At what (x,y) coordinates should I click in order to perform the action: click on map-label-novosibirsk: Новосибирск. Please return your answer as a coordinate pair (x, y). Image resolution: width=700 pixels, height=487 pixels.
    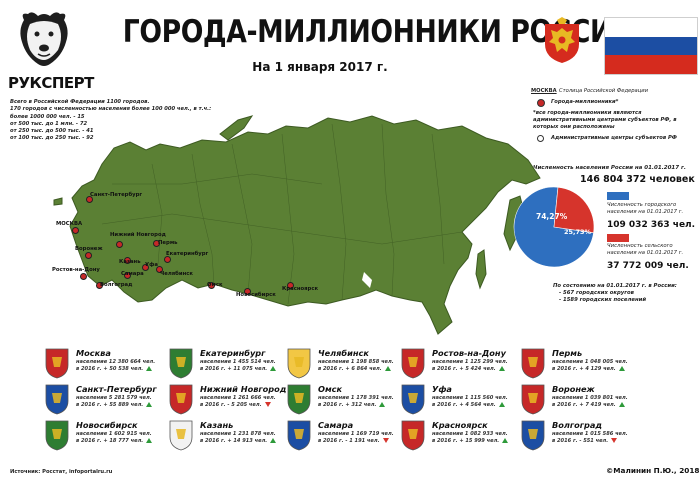
    Looking at the image, I should click on (256, 295).